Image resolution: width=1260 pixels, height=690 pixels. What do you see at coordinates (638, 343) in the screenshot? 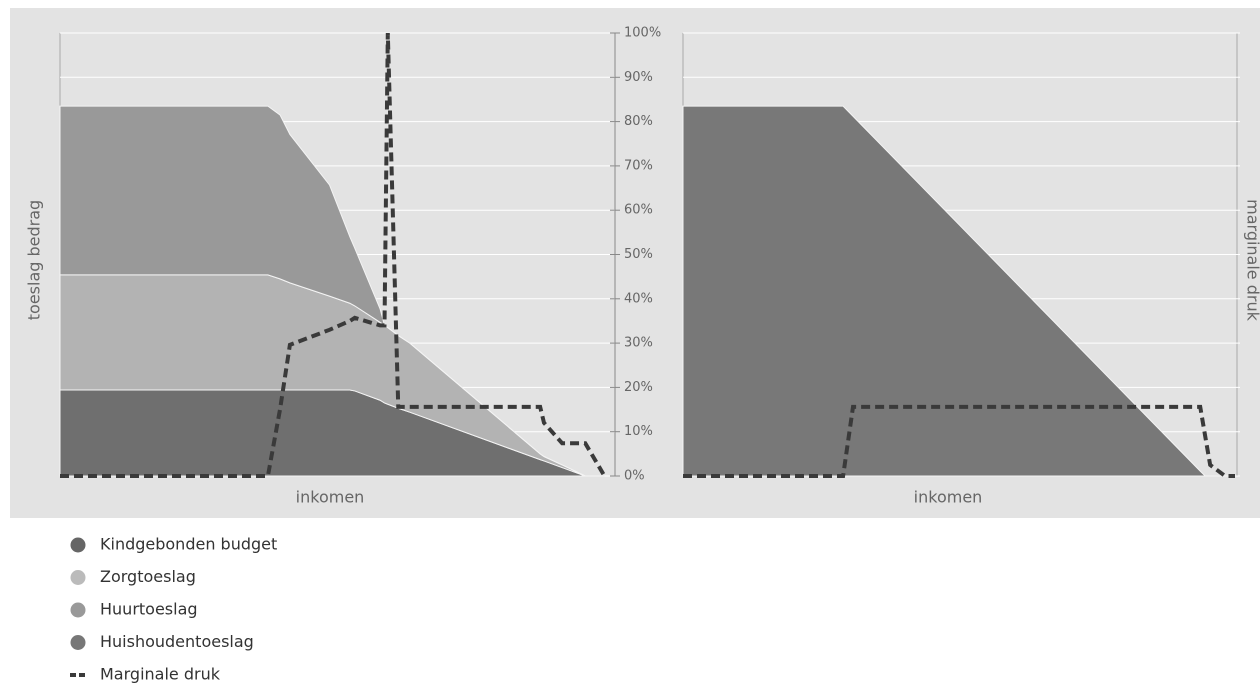
I see `y2-tick-label: 30%` at bounding box center [638, 343].